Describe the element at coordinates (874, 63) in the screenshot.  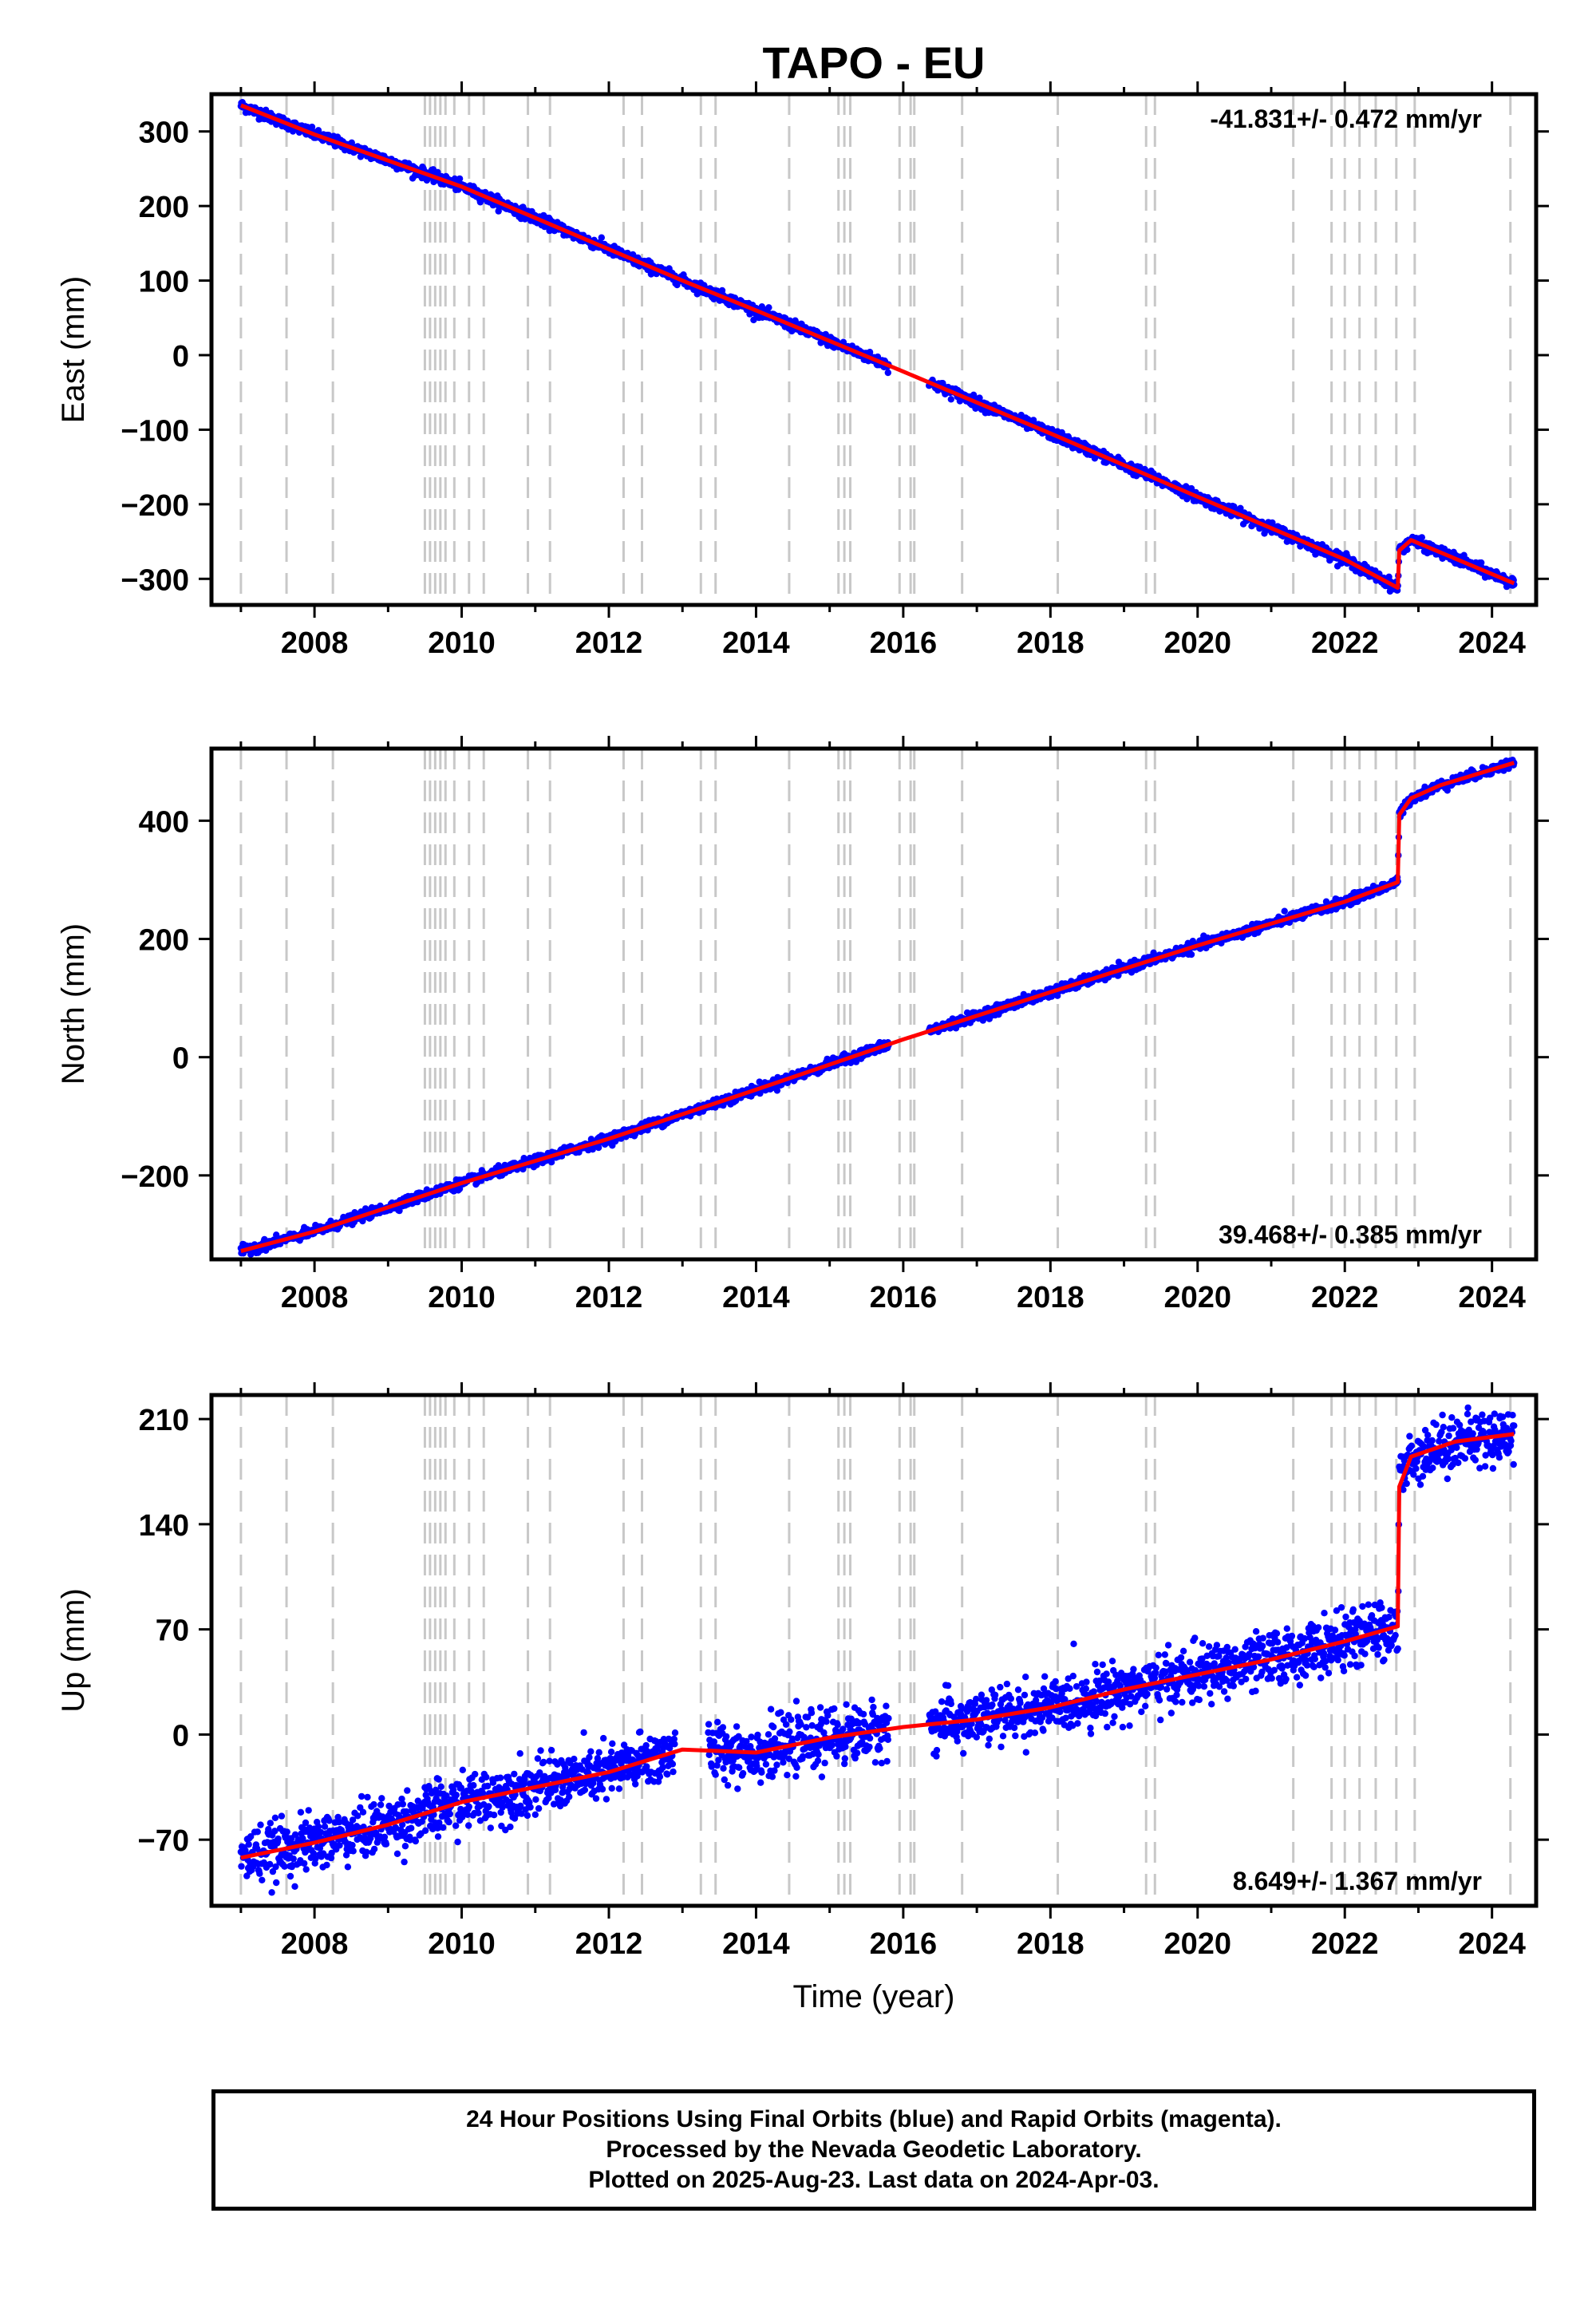
I see `chart-title: TAPO - EU` at that location.